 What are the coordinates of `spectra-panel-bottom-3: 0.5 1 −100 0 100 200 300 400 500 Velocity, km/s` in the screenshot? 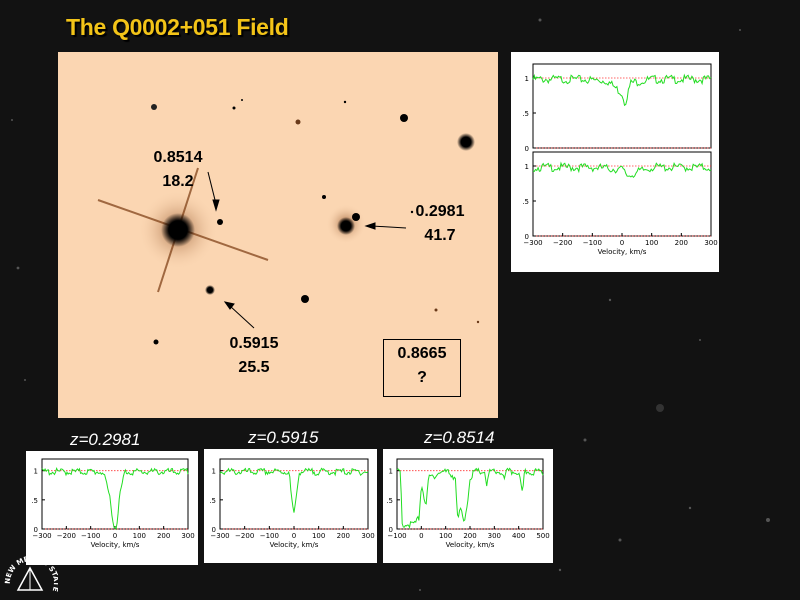 It's located at (468, 506).